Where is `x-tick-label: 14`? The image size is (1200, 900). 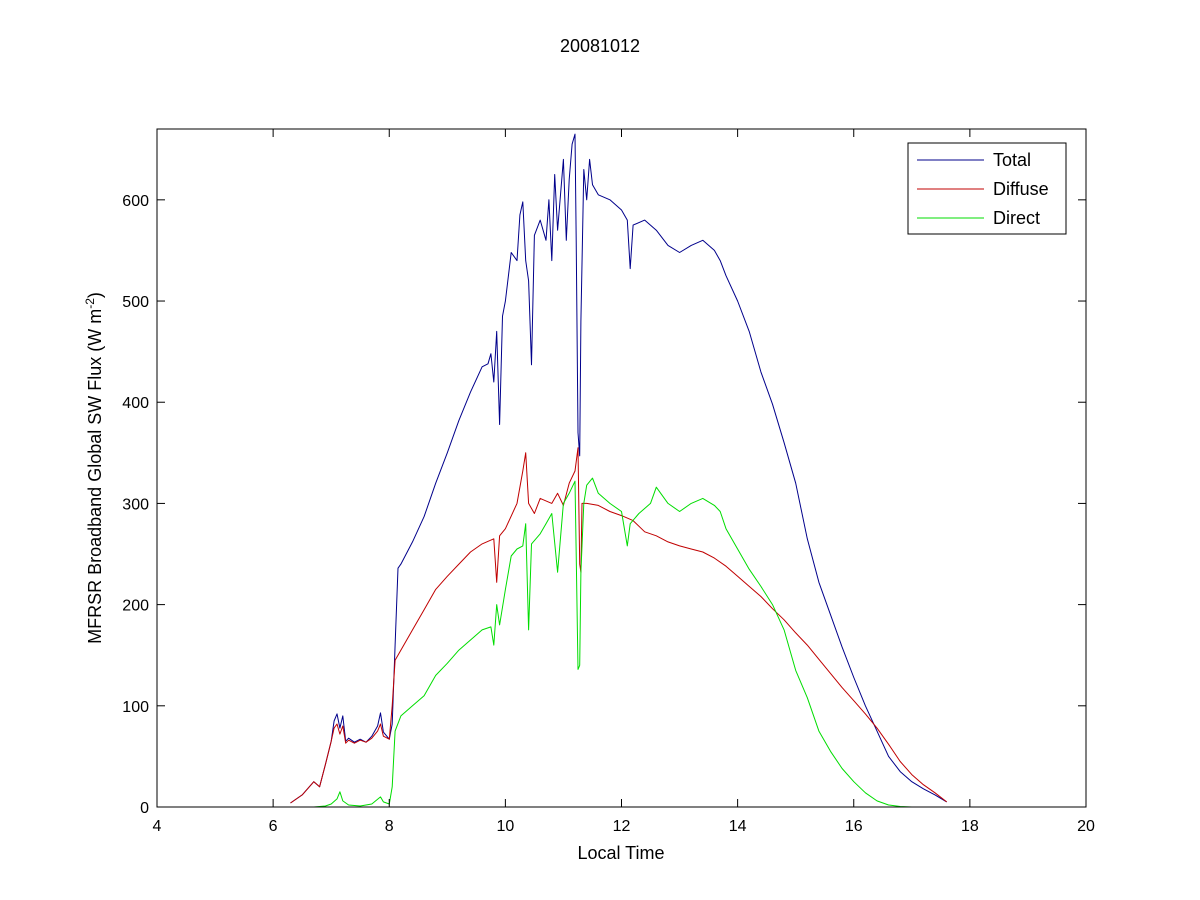
x-tick-label: 14 is located at coordinates (738, 826).